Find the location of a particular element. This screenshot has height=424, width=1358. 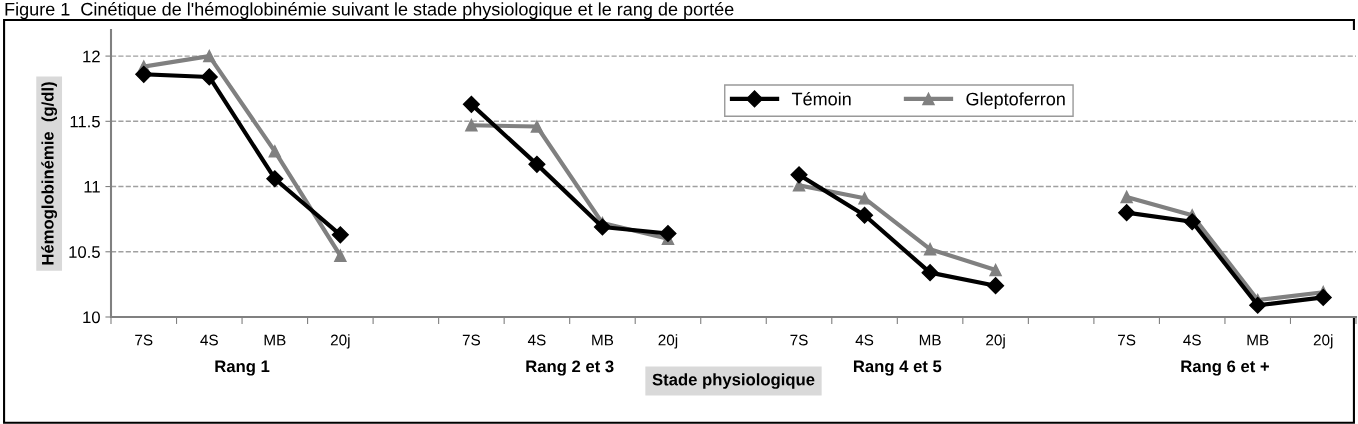

text: Rang 6 et + is located at coordinates (1225, 368).